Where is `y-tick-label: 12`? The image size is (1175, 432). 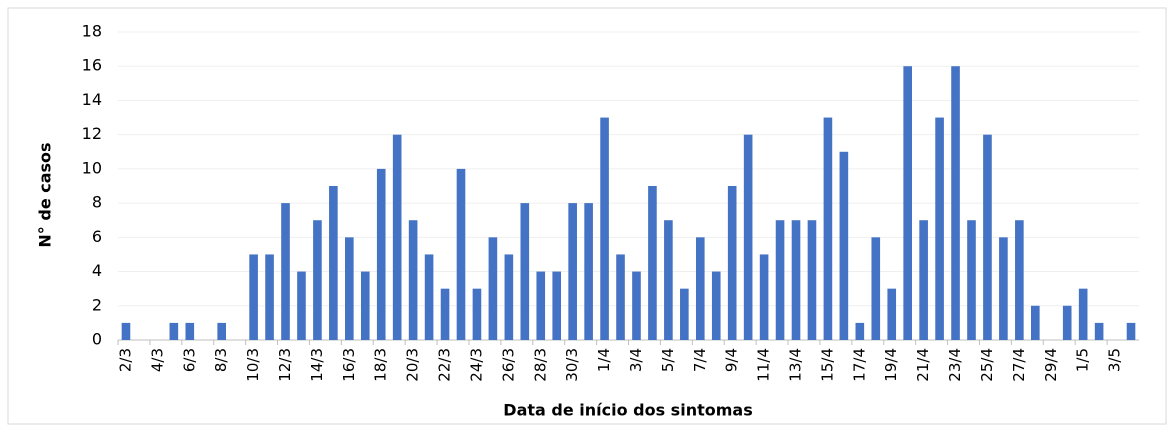
y-tick-label: 12 is located at coordinates (92, 133).